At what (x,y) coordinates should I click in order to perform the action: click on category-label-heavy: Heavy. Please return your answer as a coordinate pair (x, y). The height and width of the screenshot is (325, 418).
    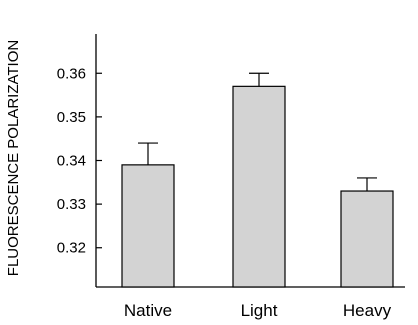
    Looking at the image, I should click on (367, 310).